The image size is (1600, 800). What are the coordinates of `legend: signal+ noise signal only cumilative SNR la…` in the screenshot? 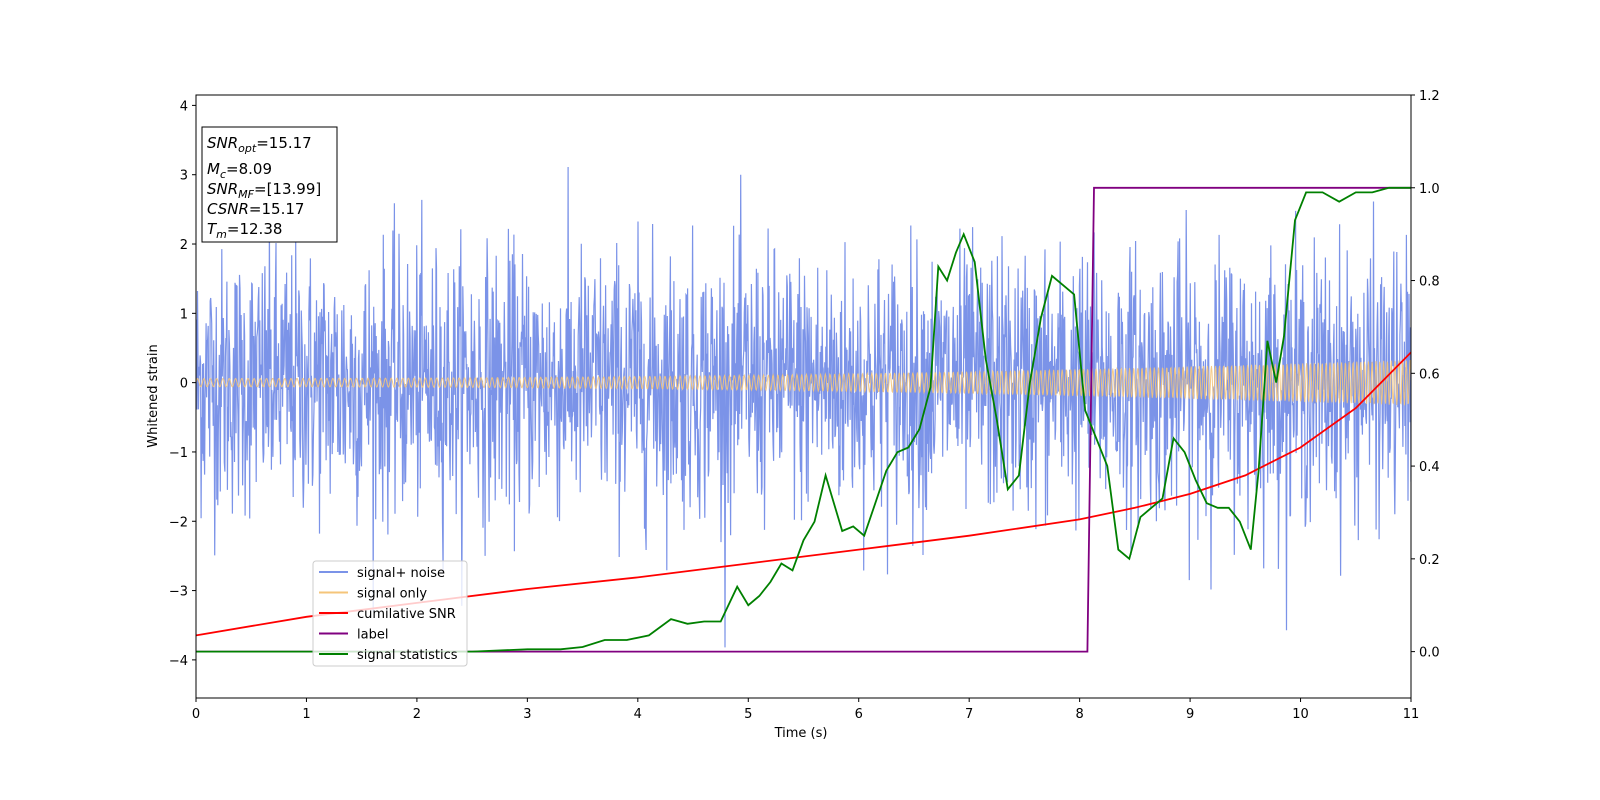 It's located at (390, 613).